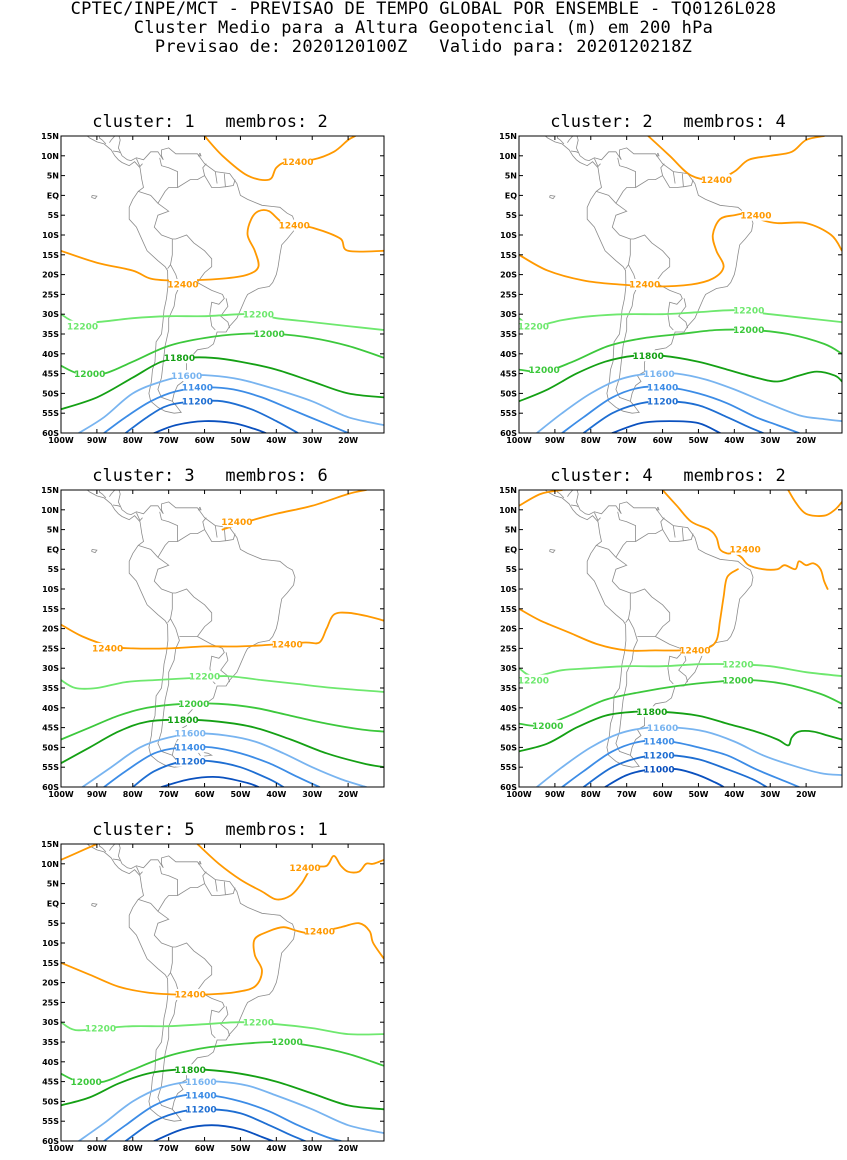 Image resolution: width=847 pixels, height=1160 pixels. What do you see at coordinates (50, 589) in the screenshot?
I see `lat-label: 10S` at bounding box center [50, 589].